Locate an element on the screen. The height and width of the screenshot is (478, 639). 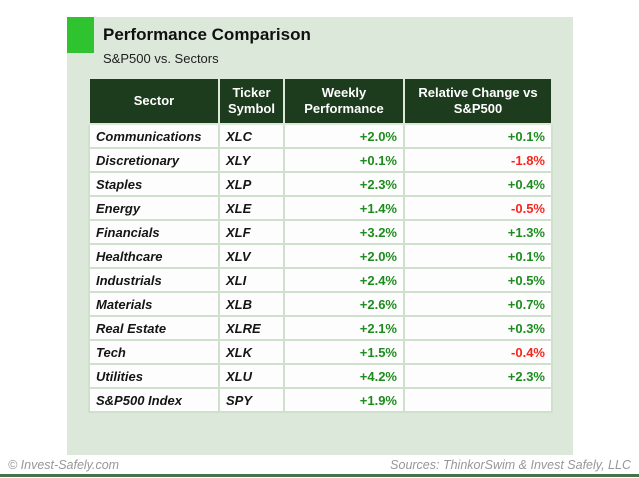
ticker-cell: XLY is located at coordinates (251, 160).